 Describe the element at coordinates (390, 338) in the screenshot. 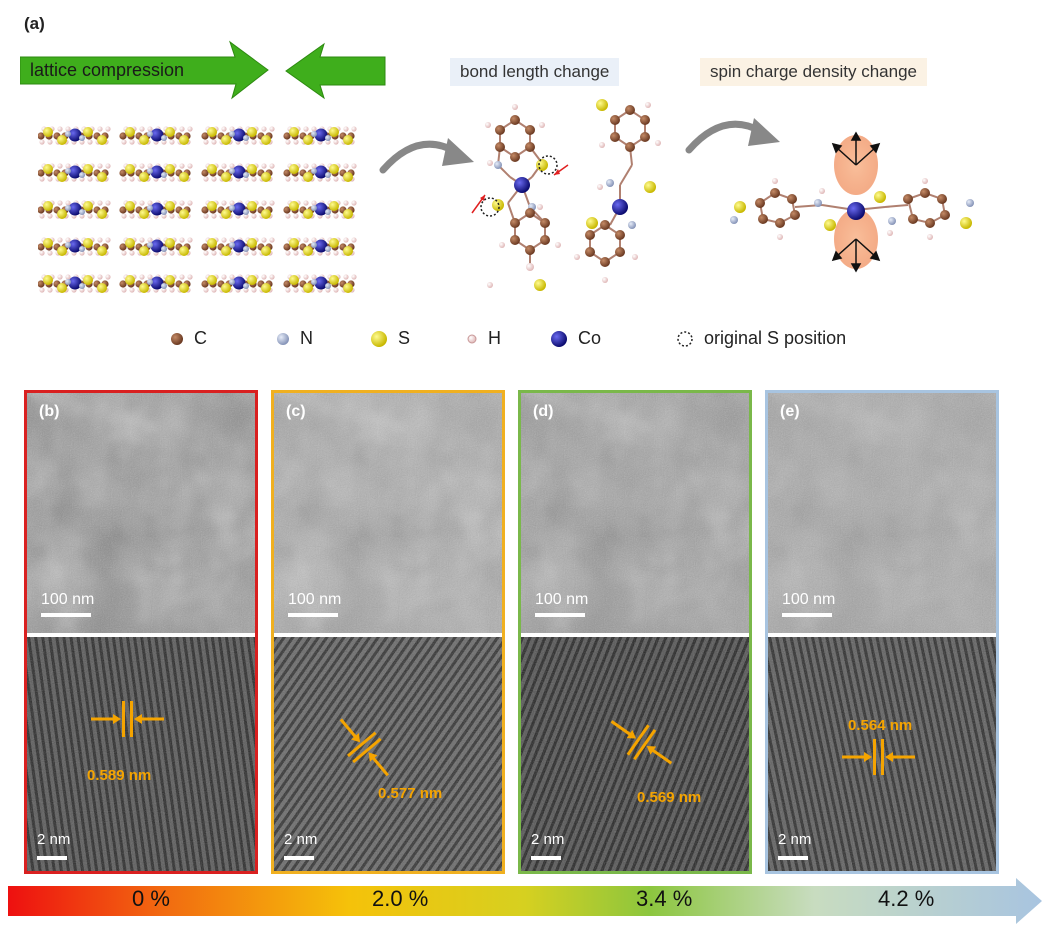

I see `legend-item-s: S` at that location.